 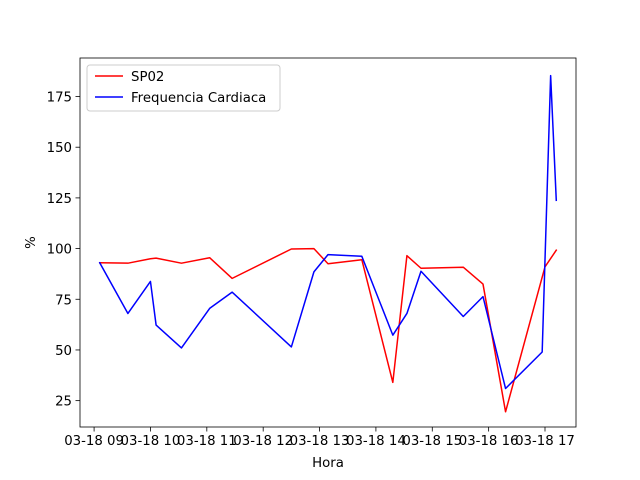 What do you see at coordinates (59, 148) in the screenshot?
I see `y-tick-label: 150` at bounding box center [59, 148].